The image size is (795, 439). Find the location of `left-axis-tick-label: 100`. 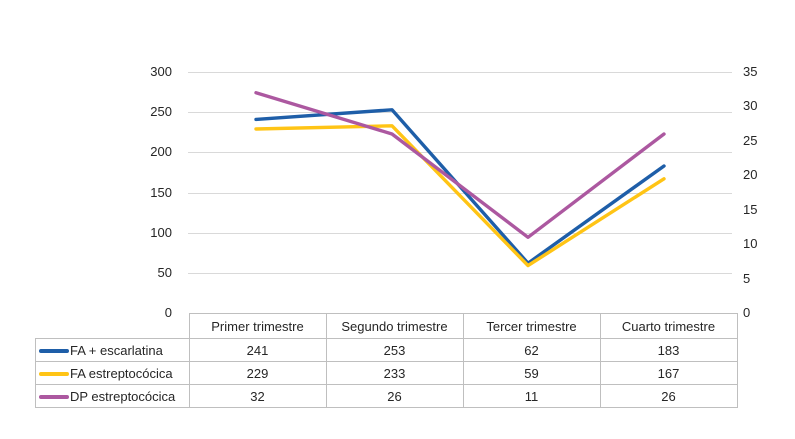

left-axis-tick-label: 100 is located at coordinates (161, 232).